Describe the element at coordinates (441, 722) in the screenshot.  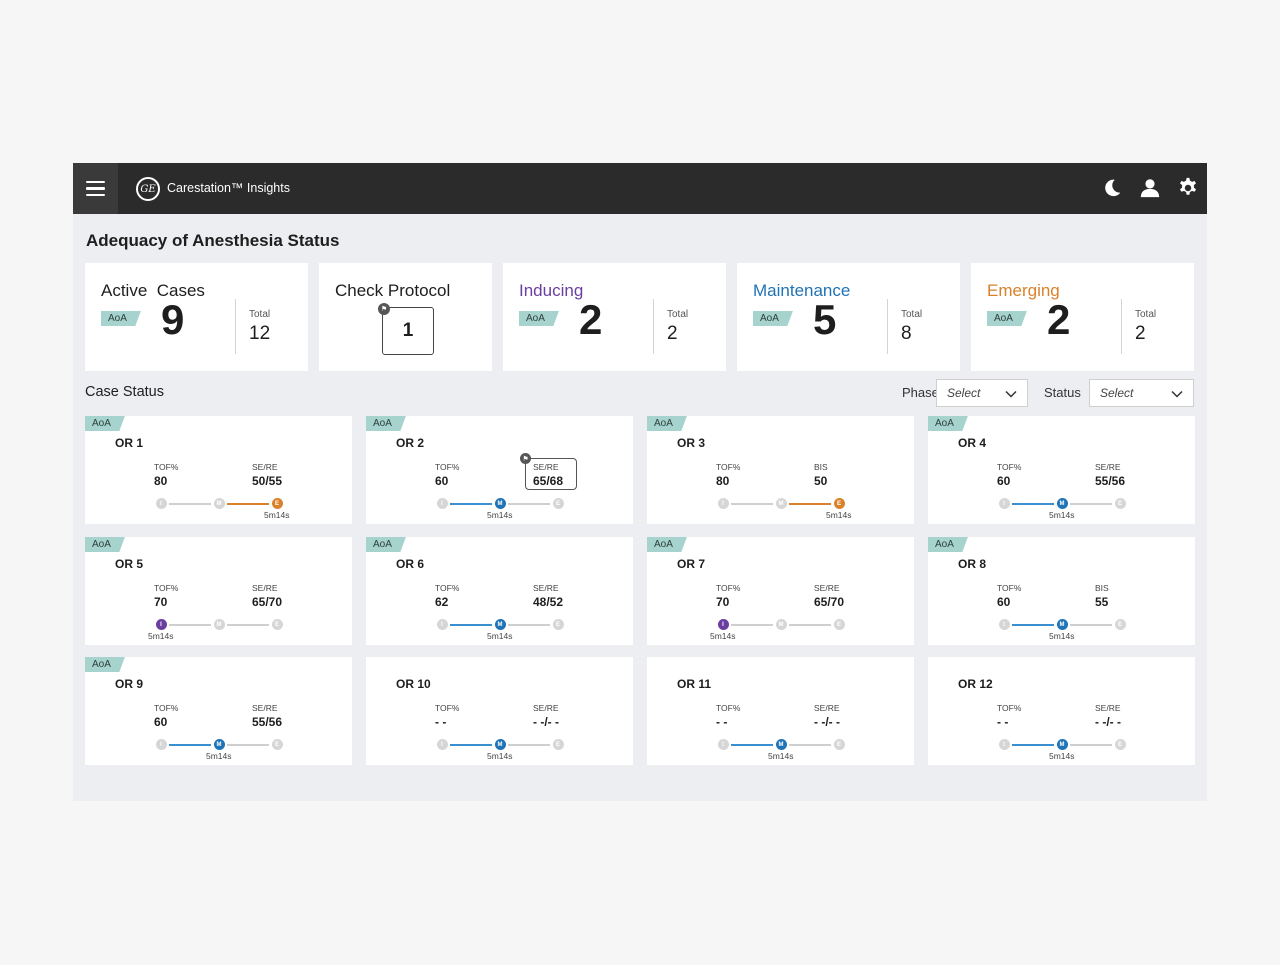
I see `metric-value: - -` at that location.